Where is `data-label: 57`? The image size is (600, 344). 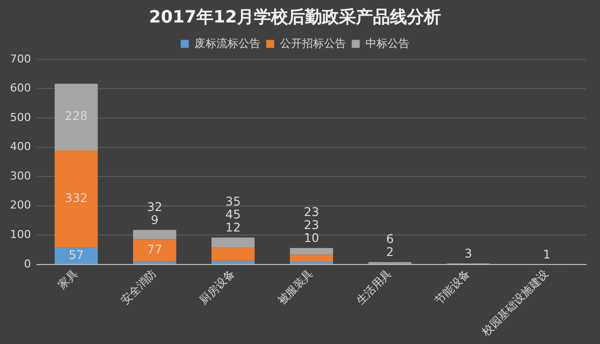 data-label: 57 is located at coordinates (76, 255).